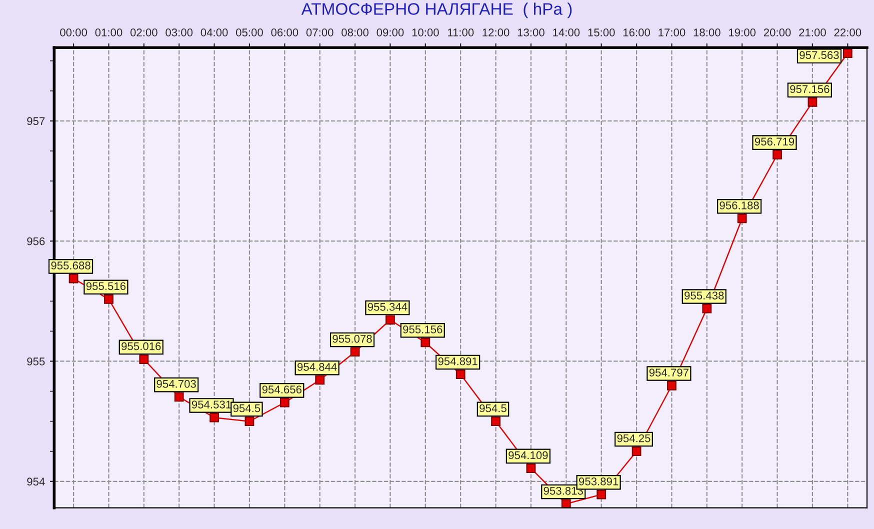 The width and height of the screenshot is (874, 529). Describe the element at coordinates (774, 142) in the screenshot. I see `data-label: 956.719` at that location.